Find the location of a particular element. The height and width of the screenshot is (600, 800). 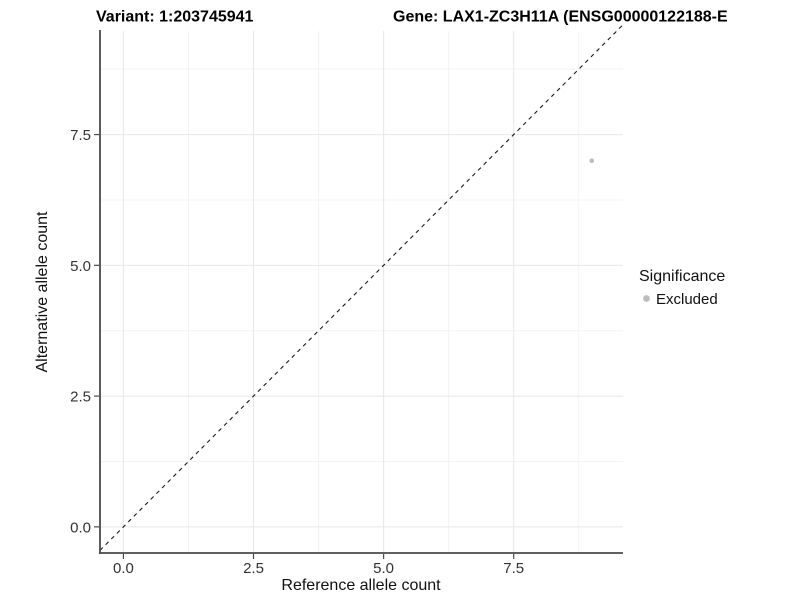

legend-label-excluded: Excluded is located at coordinates (687, 299).